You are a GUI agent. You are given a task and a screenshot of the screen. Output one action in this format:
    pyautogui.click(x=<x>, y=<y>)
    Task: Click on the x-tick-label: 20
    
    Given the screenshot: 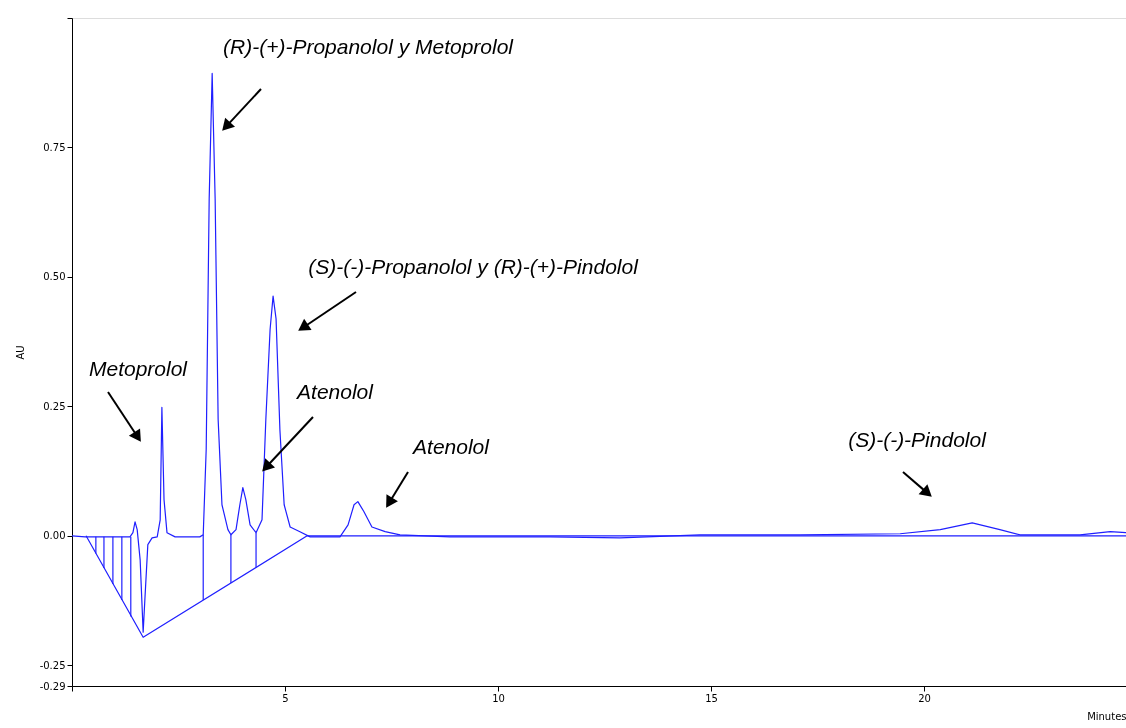 What is the action you would take?
    pyautogui.click(x=924, y=698)
    